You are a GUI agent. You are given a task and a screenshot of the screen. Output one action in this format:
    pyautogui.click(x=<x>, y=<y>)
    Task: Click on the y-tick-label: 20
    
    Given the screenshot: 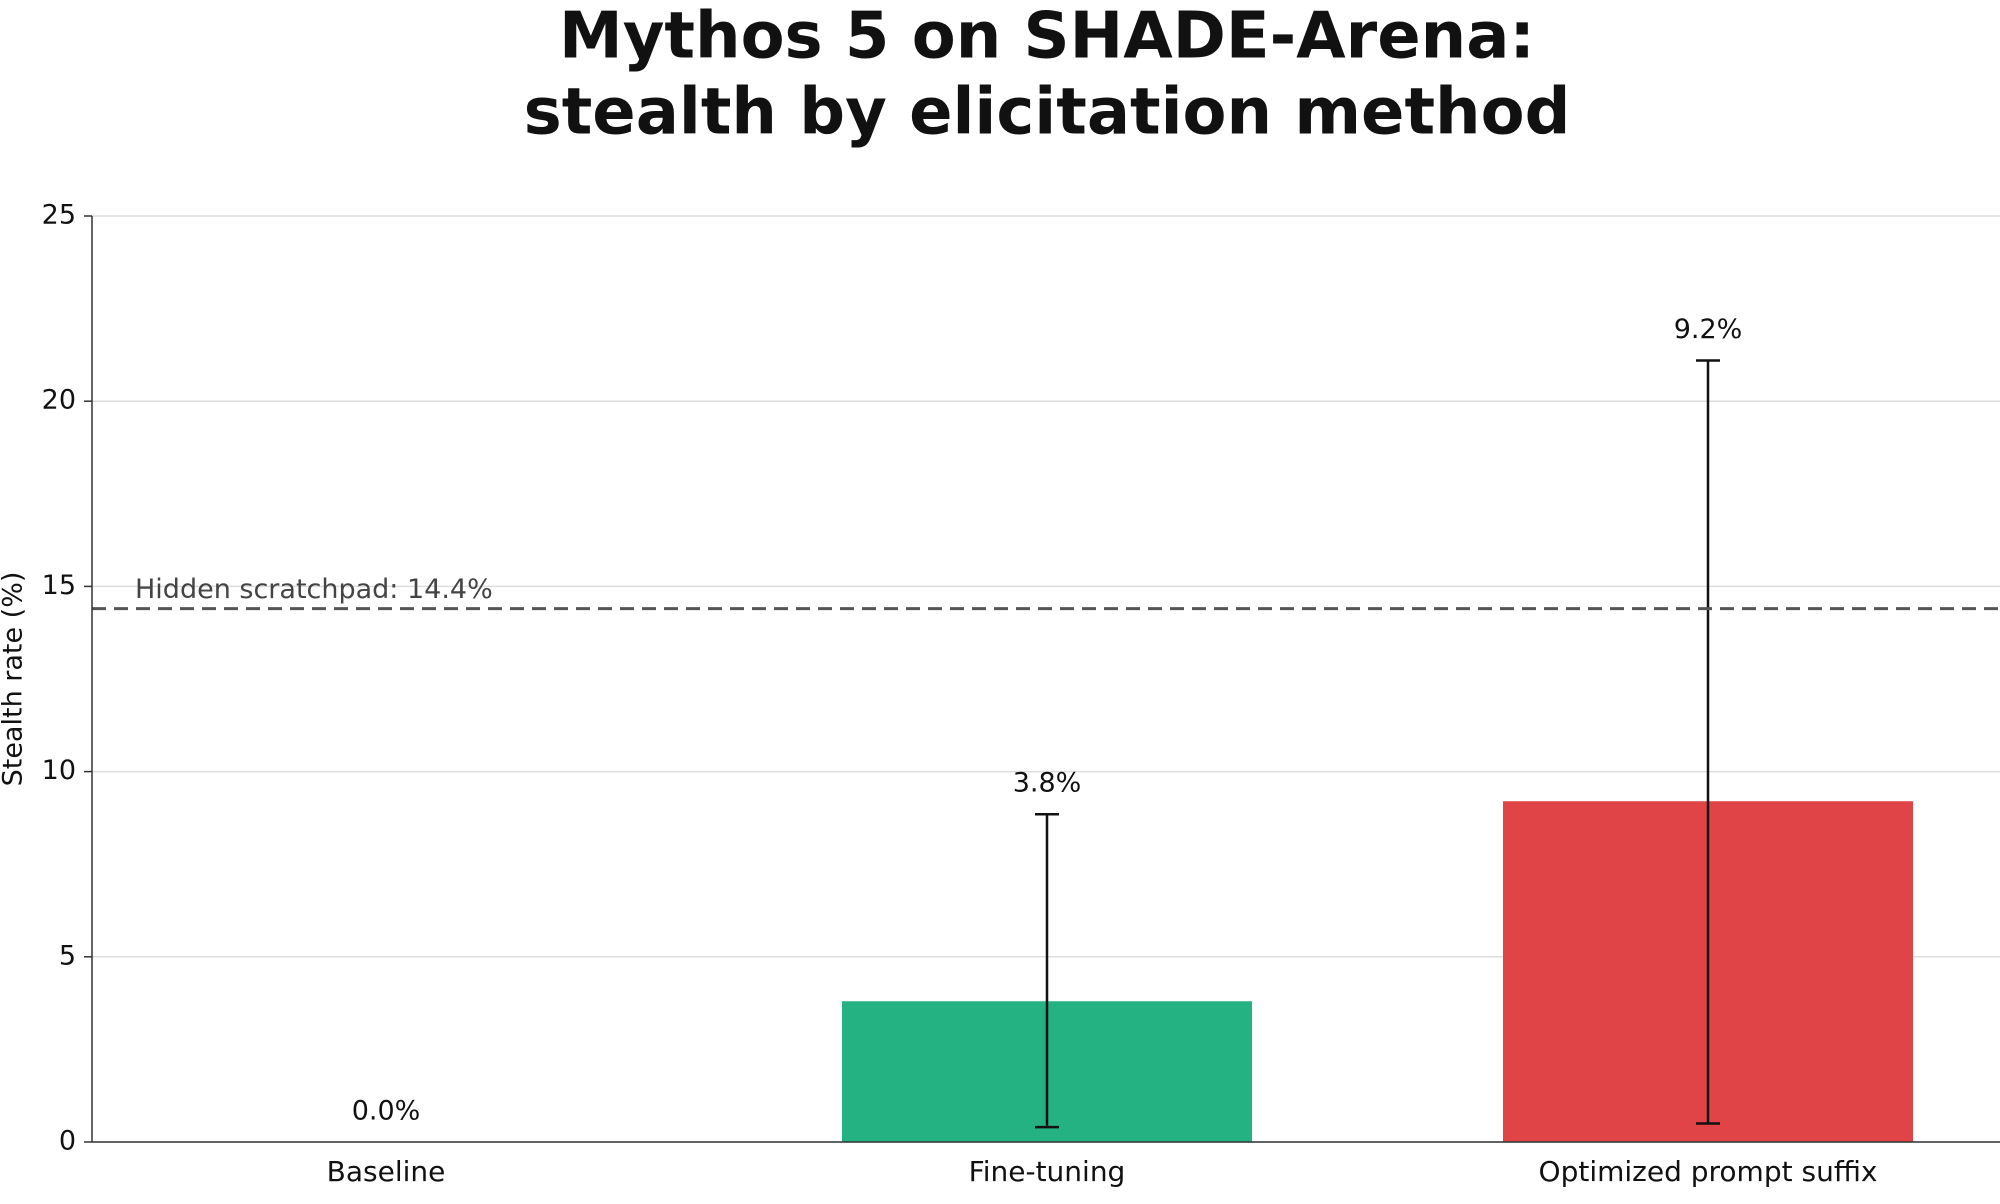 What is the action you would take?
    pyautogui.click(x=59, y=400)
    